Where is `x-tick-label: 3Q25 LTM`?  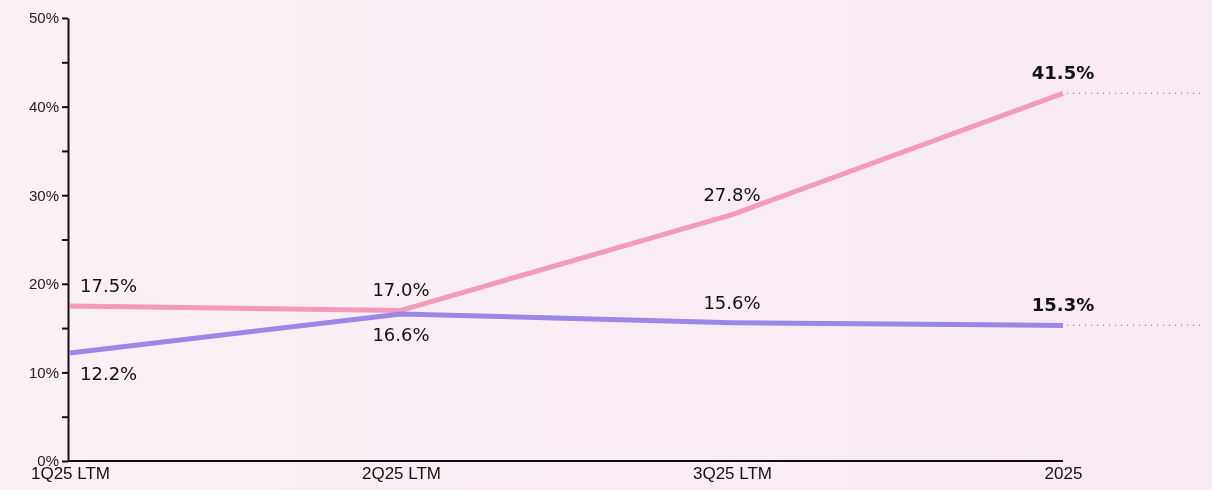
x-tick-label: 3Q25 LTM is located at coordinates (732, 474).